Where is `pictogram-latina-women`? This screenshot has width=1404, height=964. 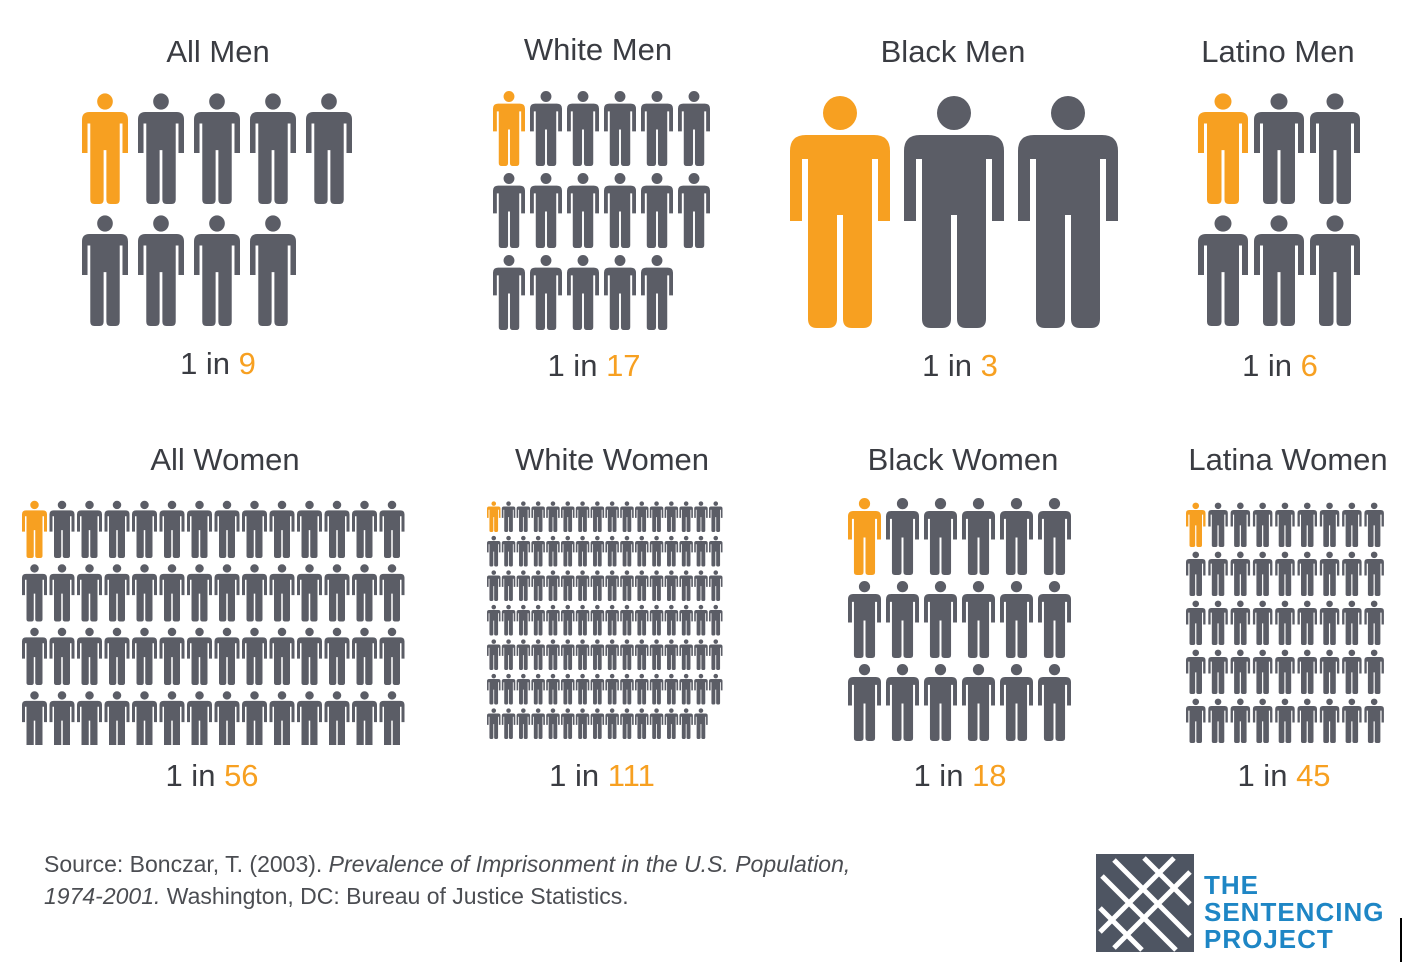 pictogram-latina-women is located at coordinates (1285, 622).